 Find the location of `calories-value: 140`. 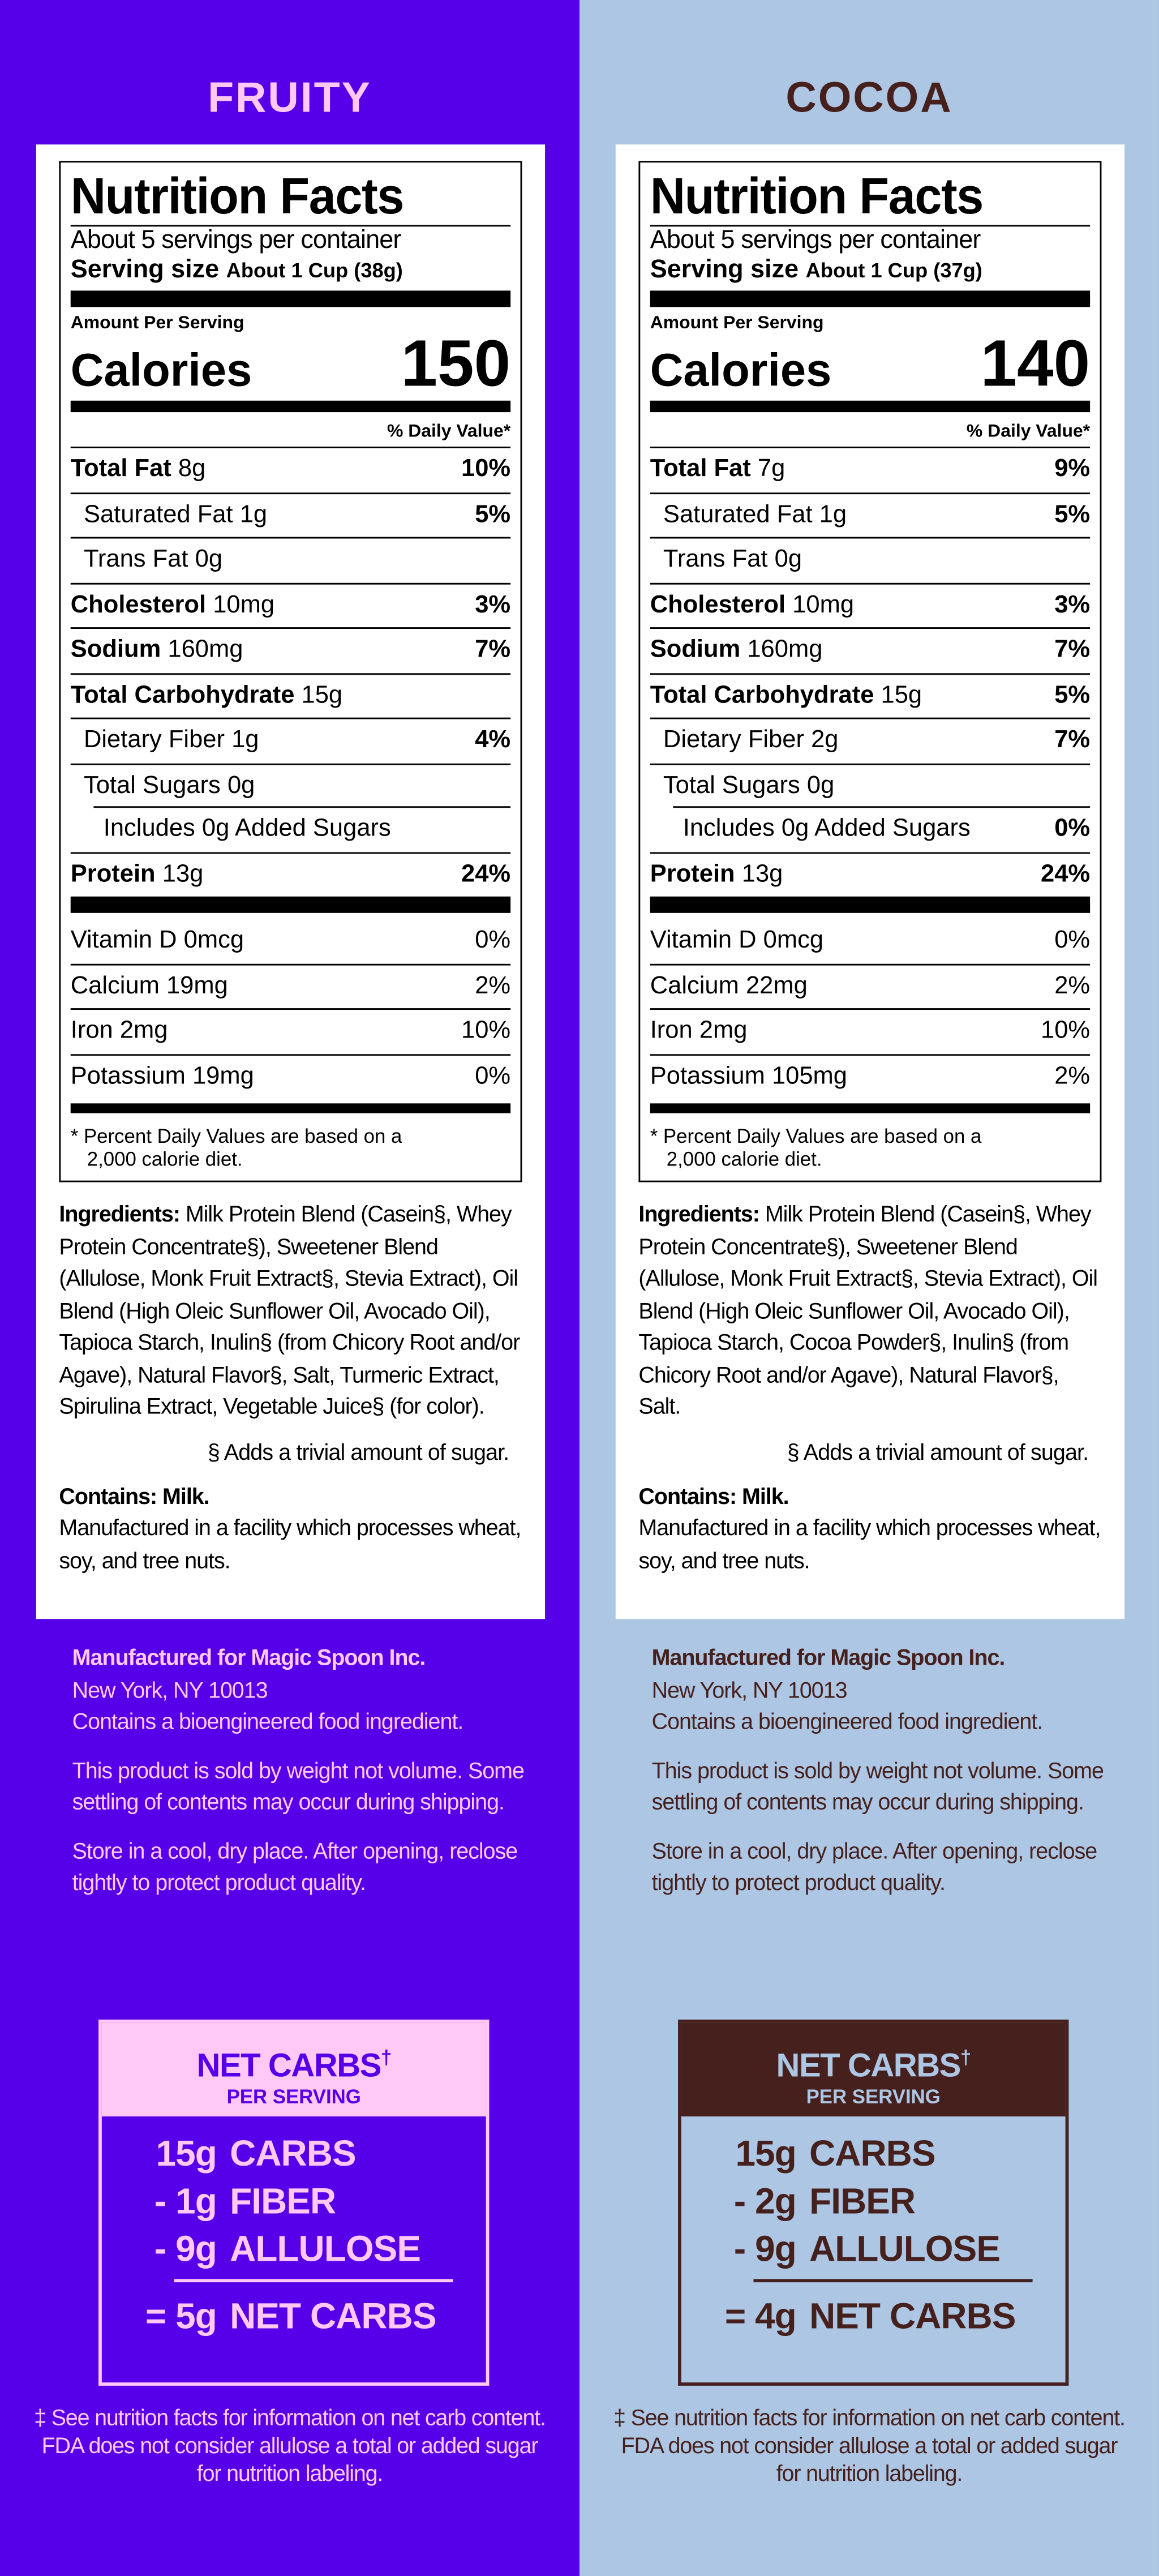

calories-value: 140 is located at coordinates (1035, 364).